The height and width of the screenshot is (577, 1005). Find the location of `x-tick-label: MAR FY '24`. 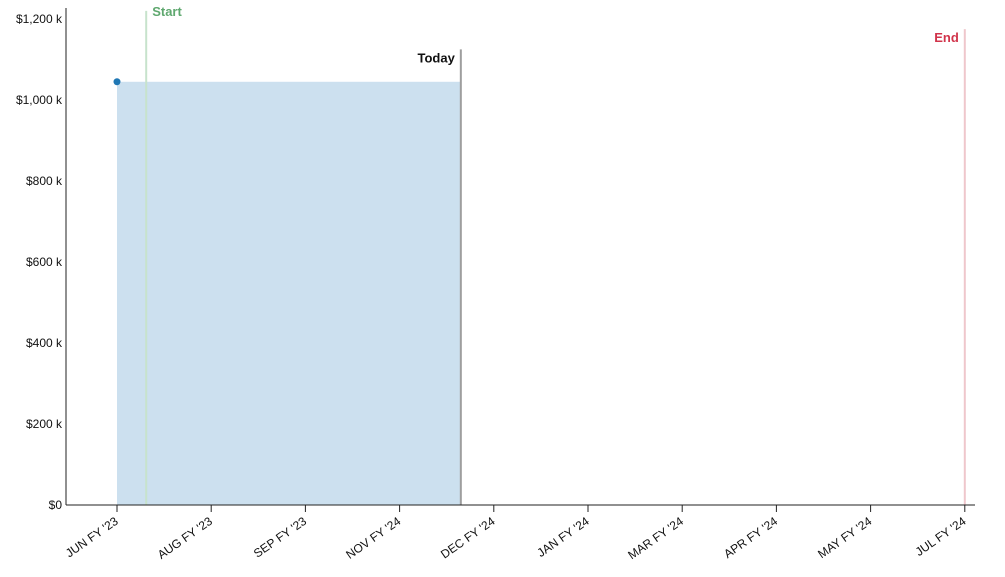

x-tick-label: MAR FY '24 is located at coordinates (655, 538).